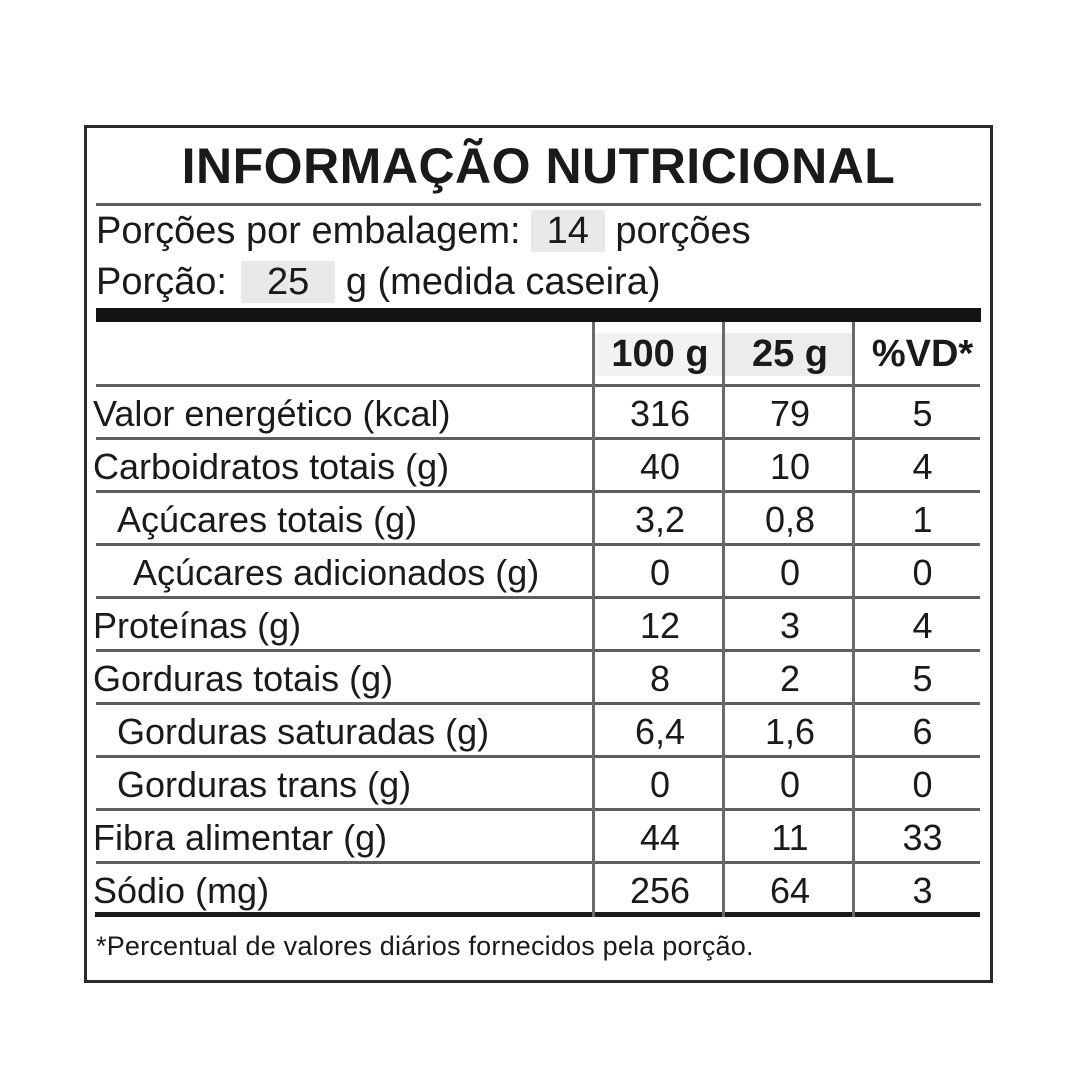 The height and width of the screenshot is (1080, 1080). I want to click on row-proteinas: Proteínas (g) 12 3 4, so click(538, 625).